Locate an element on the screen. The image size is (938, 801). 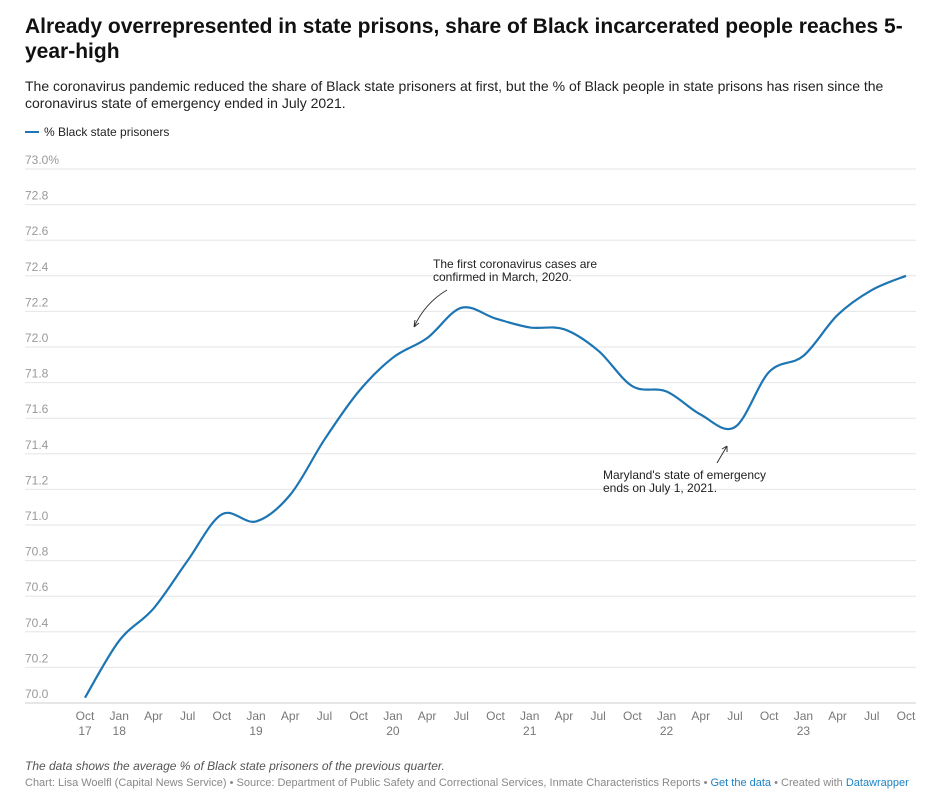
x-tick-year: 21 is located at coordinates (530, 731).